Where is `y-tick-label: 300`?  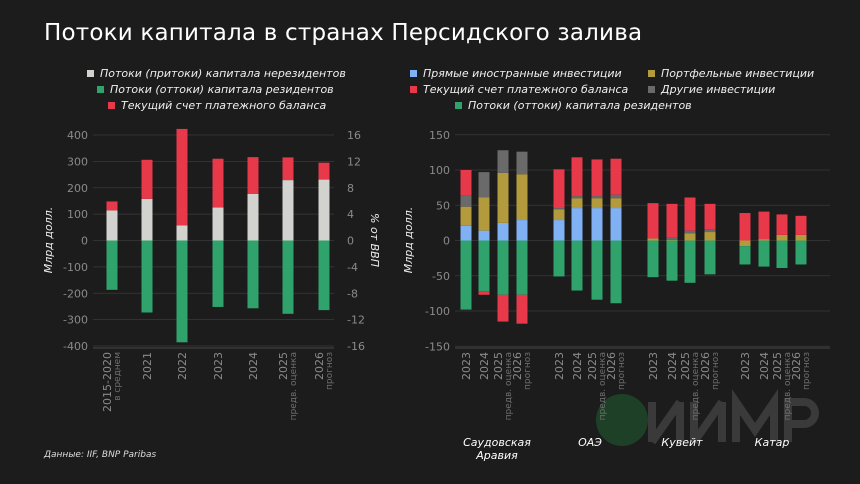 y-tick-label: 300 is located at coordinates (77, 161).